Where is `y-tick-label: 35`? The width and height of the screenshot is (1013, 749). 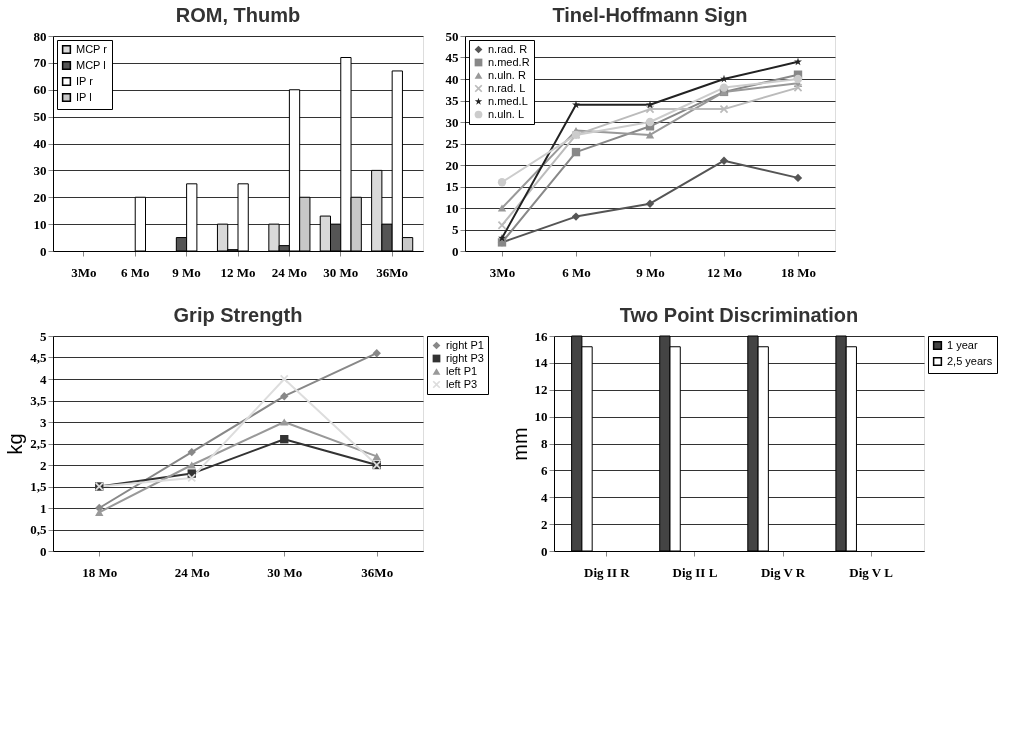
y-tick-label: 35 is located at coordinates (452, 100).